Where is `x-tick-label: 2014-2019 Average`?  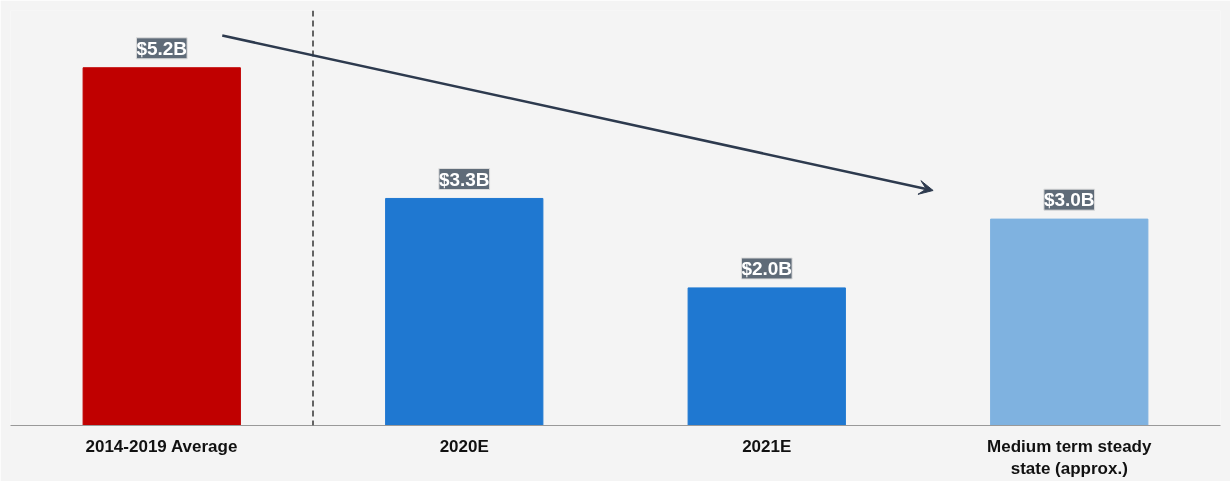
x-tick-label: 2014-2019 Average is located at coordinates (161, 446).